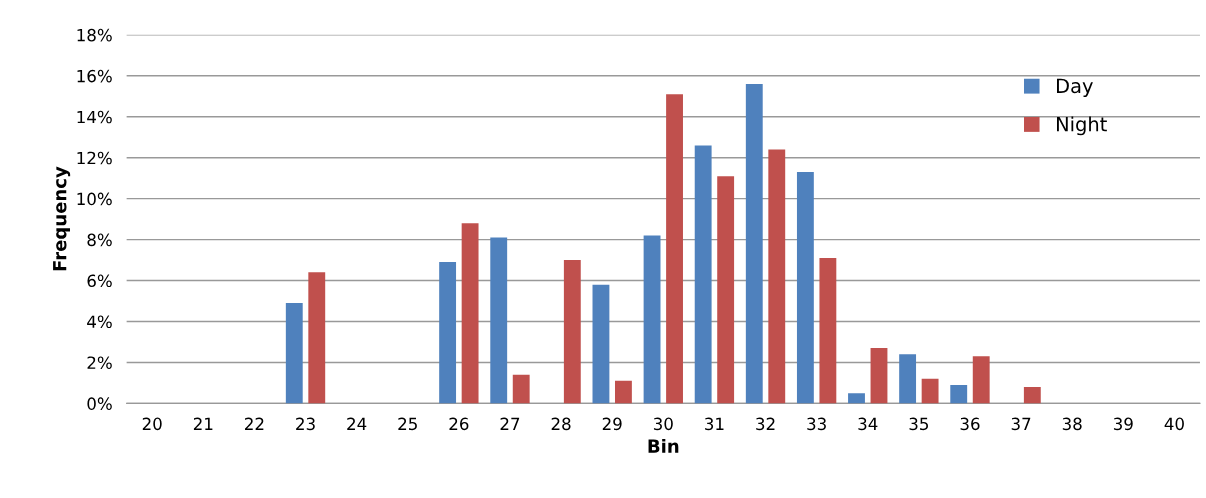 The width and height of the screenshot is (1206, 498). I want to click on x-tick-label: 38, so click(1072, 424).